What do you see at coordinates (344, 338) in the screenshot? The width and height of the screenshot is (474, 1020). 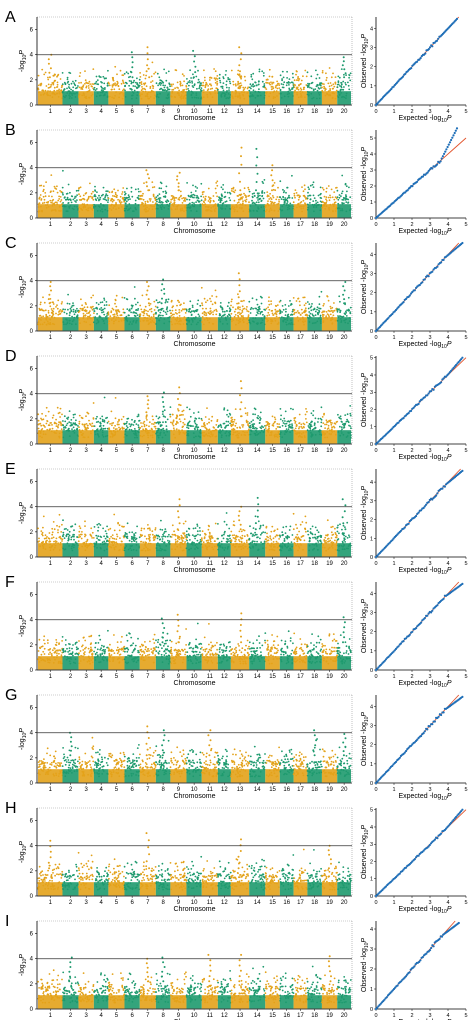 I see `chromosome-tick-label: 20` at bounding box center [344, 338].